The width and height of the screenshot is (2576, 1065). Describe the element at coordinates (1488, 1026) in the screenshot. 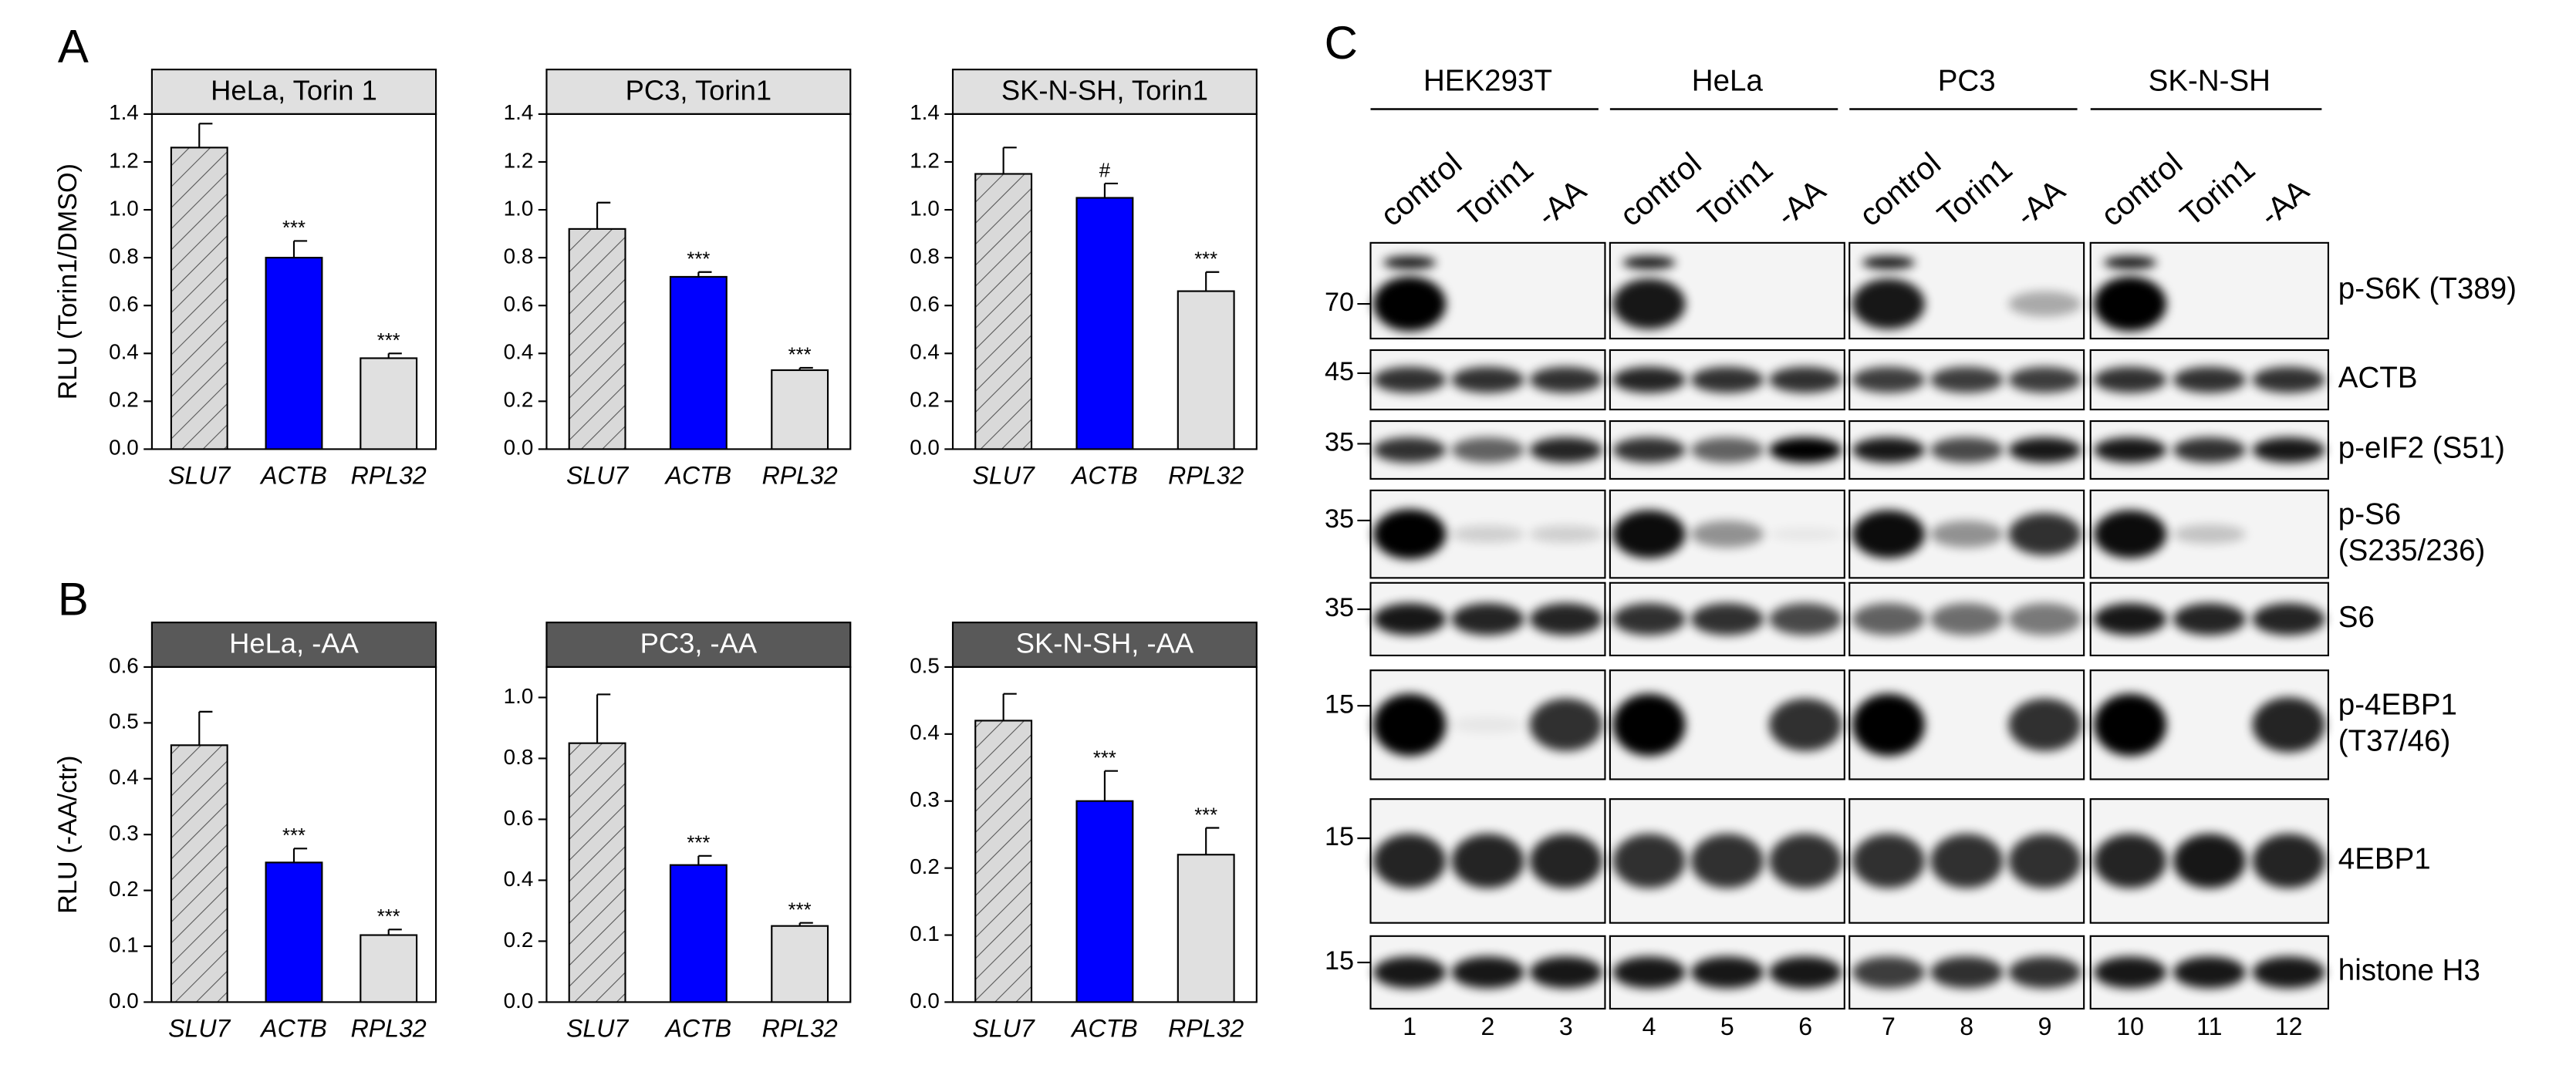

I see `lane-number: 2` at that location.